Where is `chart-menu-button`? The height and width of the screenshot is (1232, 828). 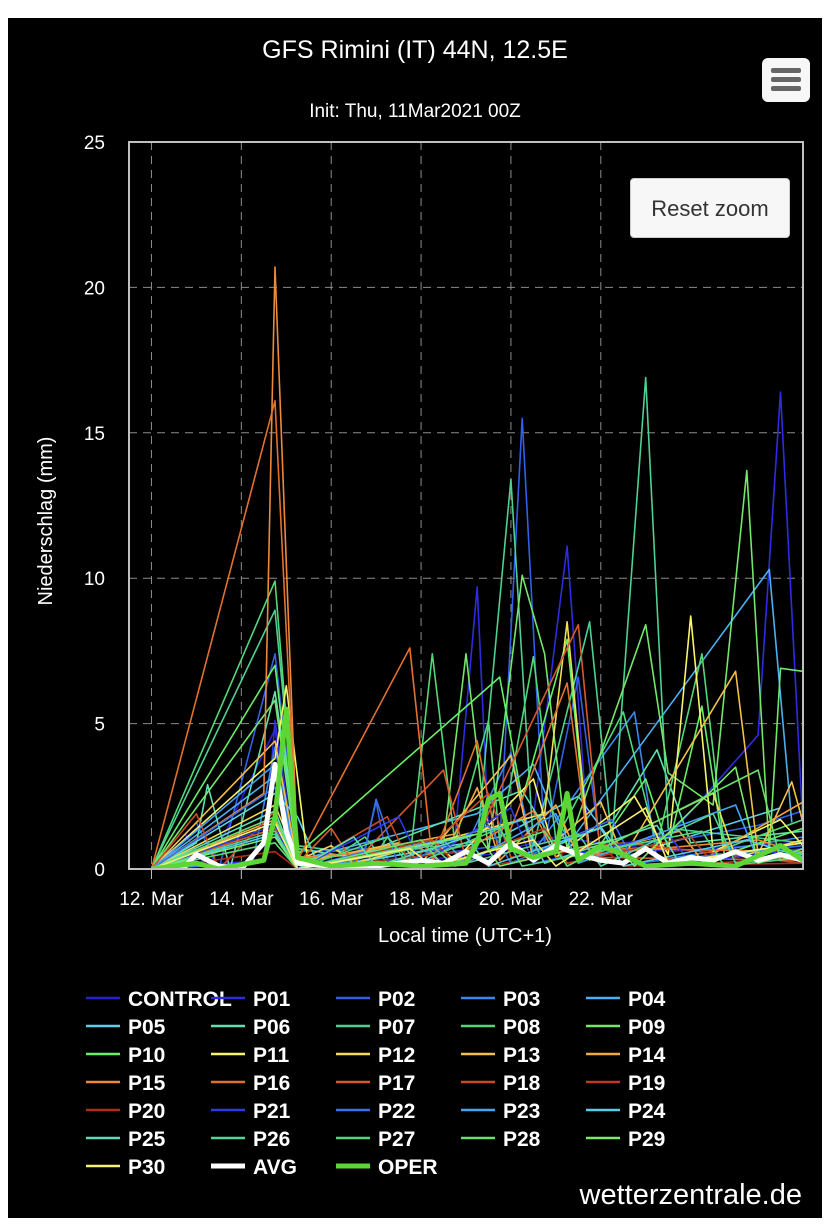
chart-menu-button is located at coordinates (786, 80).